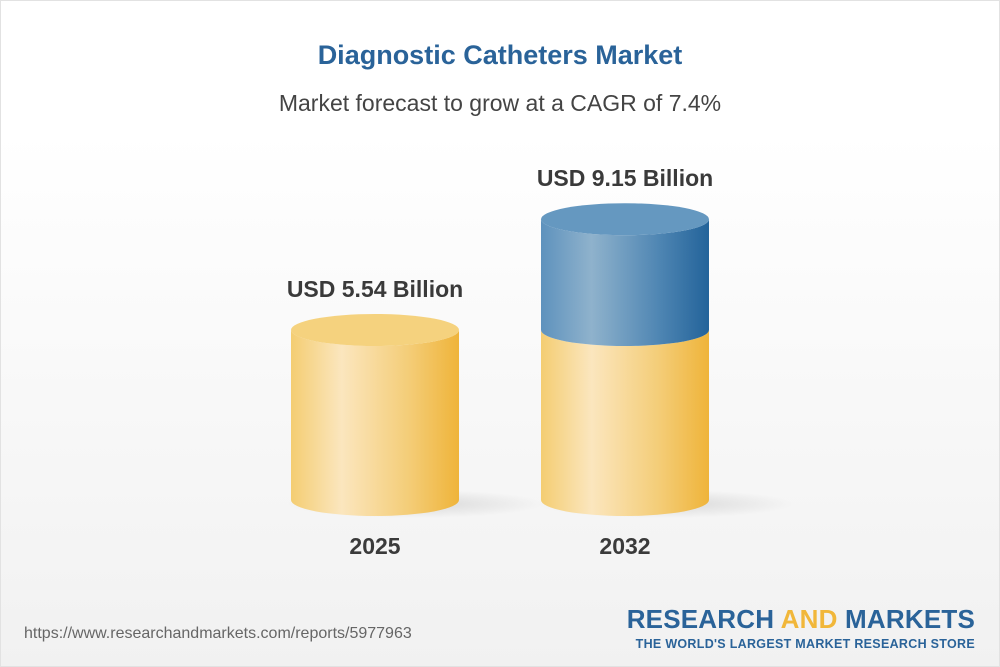  What do you see at coordinates (624, 546) in the screenshot?
I see `category-label: 2032` at bounding box center [624, 546].